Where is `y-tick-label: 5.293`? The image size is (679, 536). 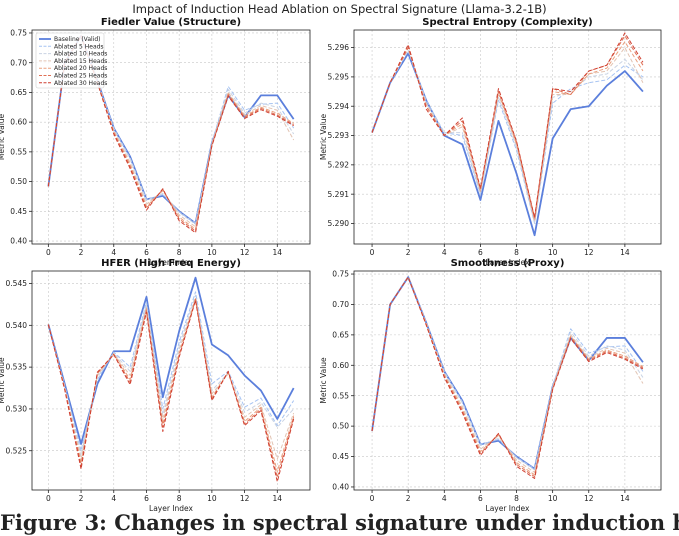 y-tick-label: 5.293 is located at coordinates (339, 135).